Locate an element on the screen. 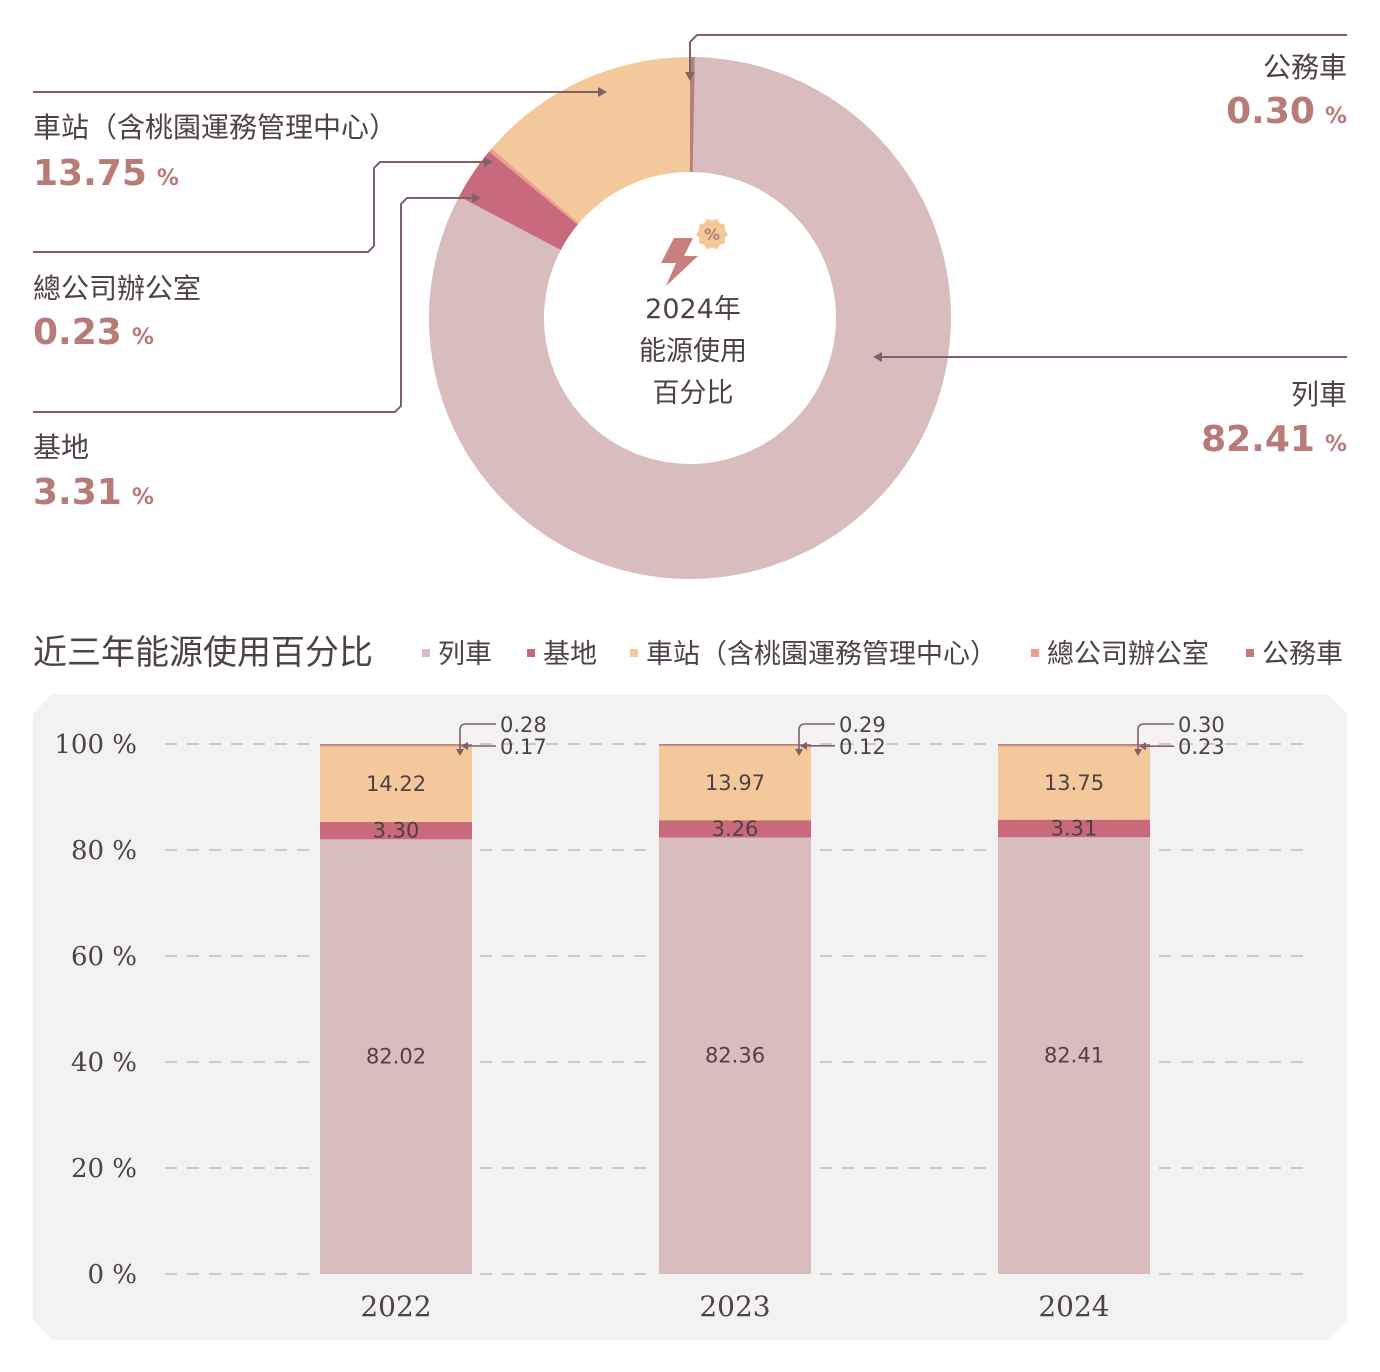 The width and height of the screenshot is (1380, 1372). donut-label-office: 總公司辦公室 0.23% is located at coordinates (117, 312).